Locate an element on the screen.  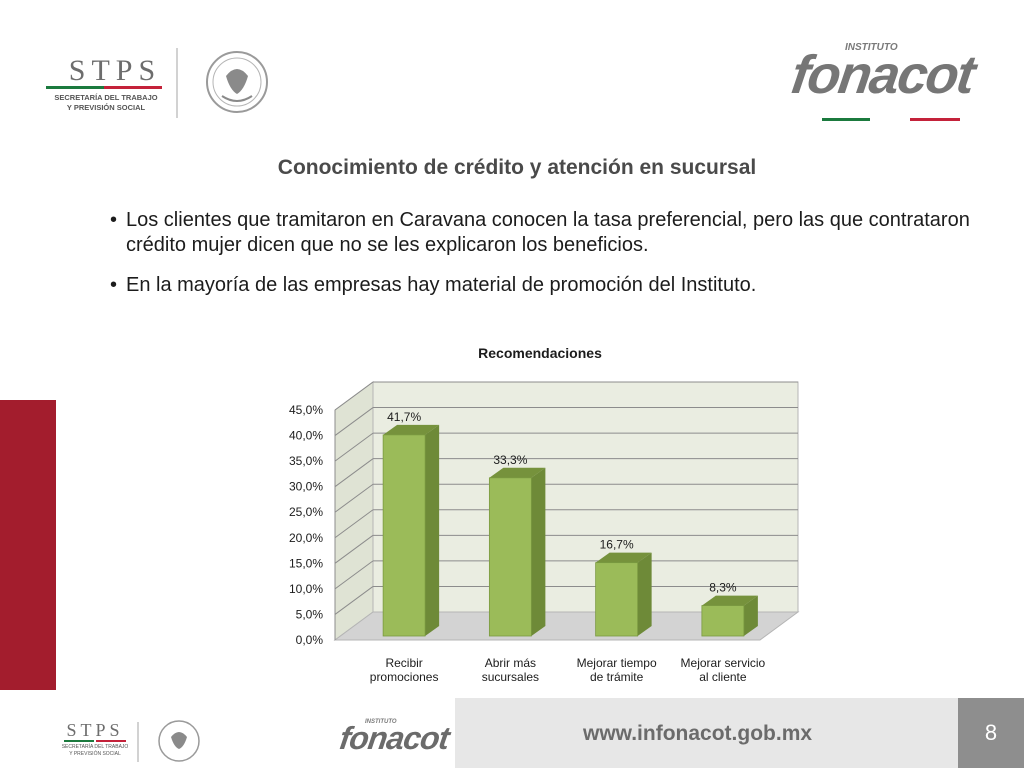
fonacot-green-bar is located at coordinates (846, 119).